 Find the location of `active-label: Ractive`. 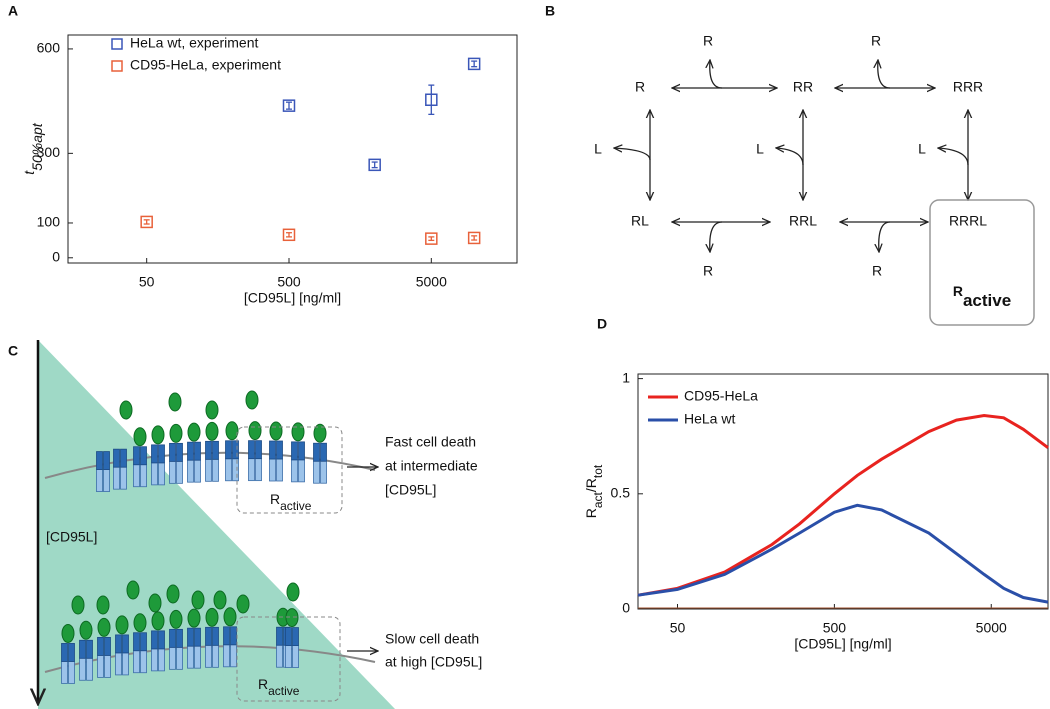

active-label: Ractive is located at coordinates (279, 687).